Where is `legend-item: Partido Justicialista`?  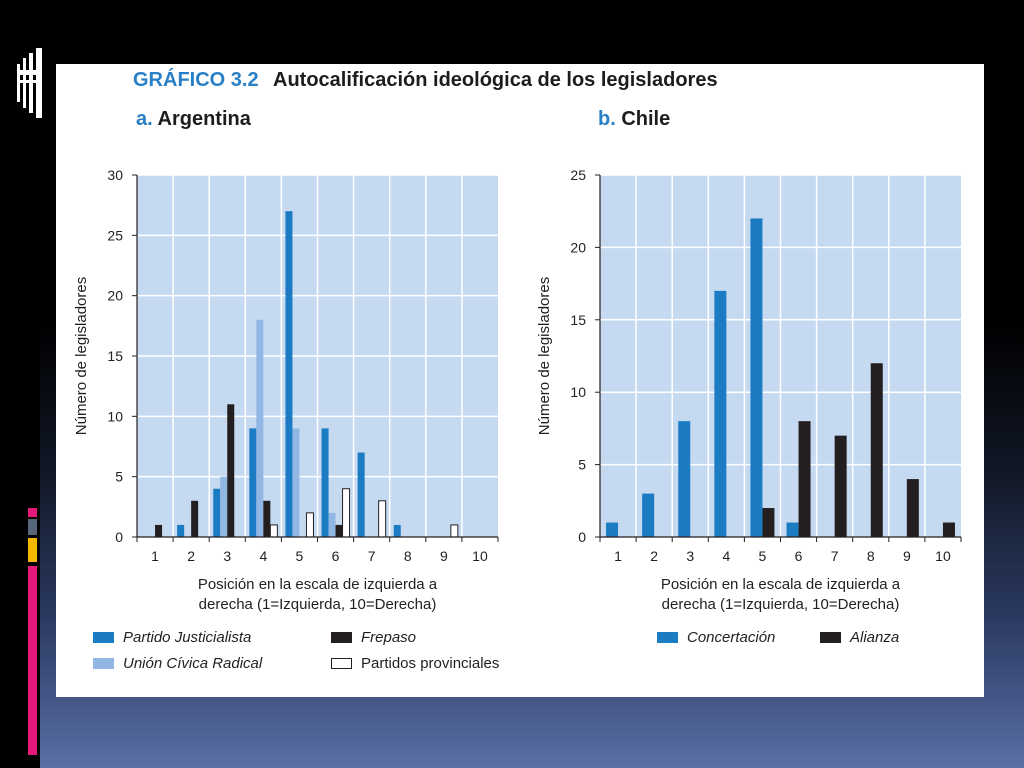
legend-item: Partido Justicialista is located at coordinates (212, 637).